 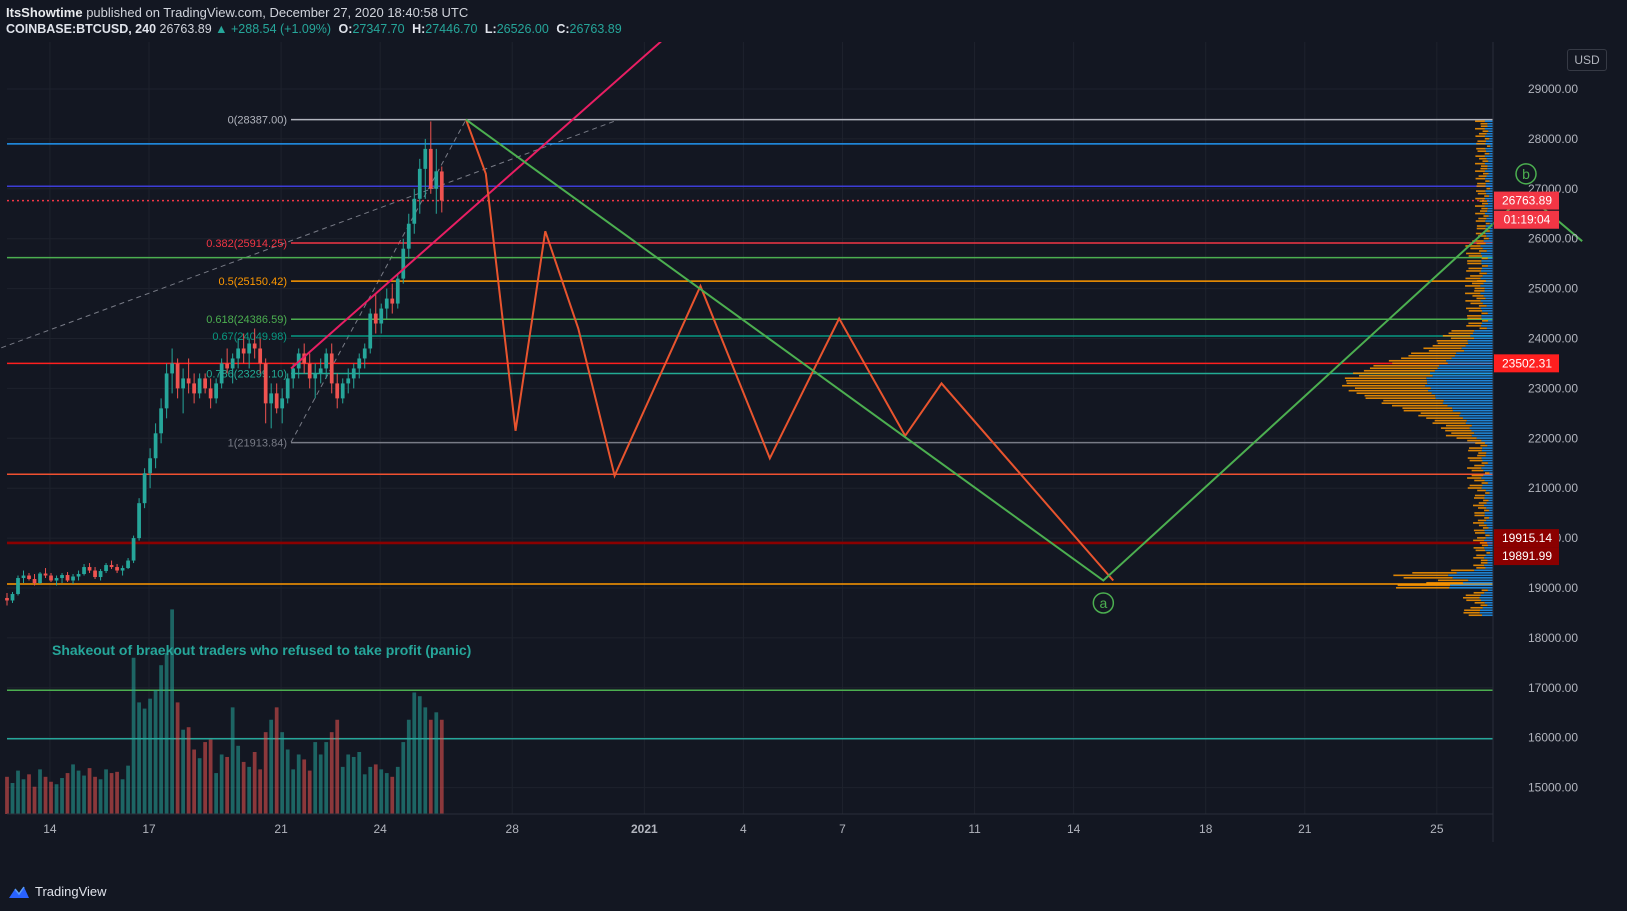 I want to click on symbol-label: COINBASE:BTCUSD, 240, so click(x=81, y=29).